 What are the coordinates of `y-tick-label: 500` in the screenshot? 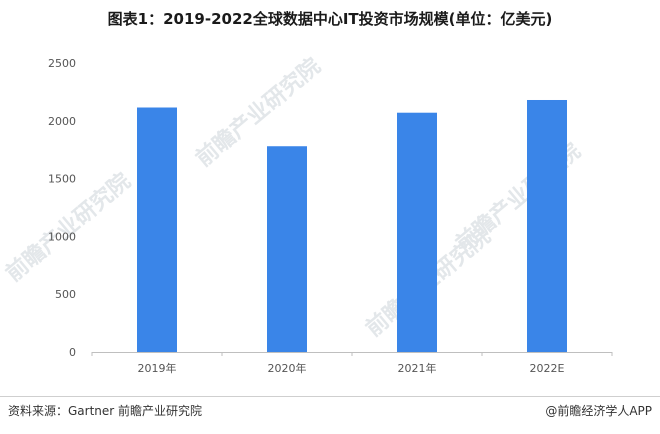 It's located at (65, 294).